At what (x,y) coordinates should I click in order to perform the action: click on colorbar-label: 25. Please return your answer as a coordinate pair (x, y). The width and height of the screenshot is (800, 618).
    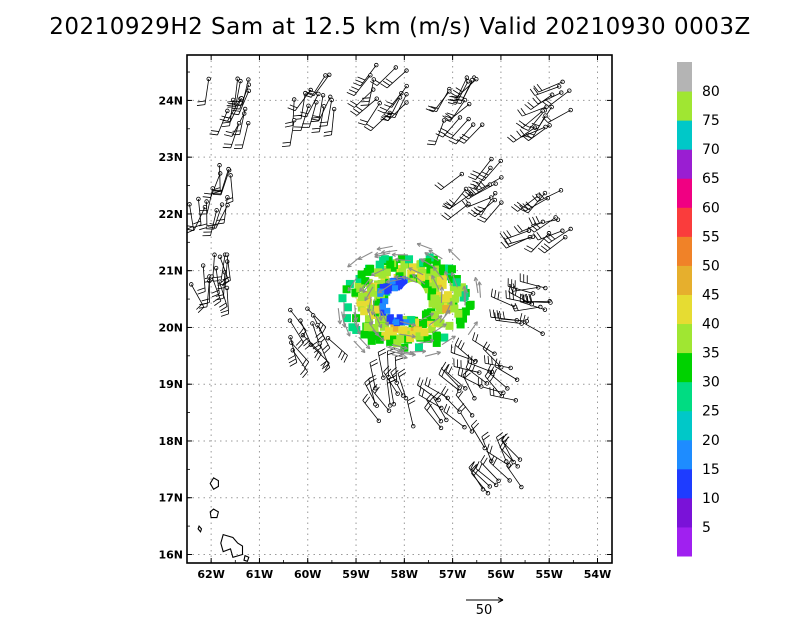
    Looking at the image, I should click on (711, 412).